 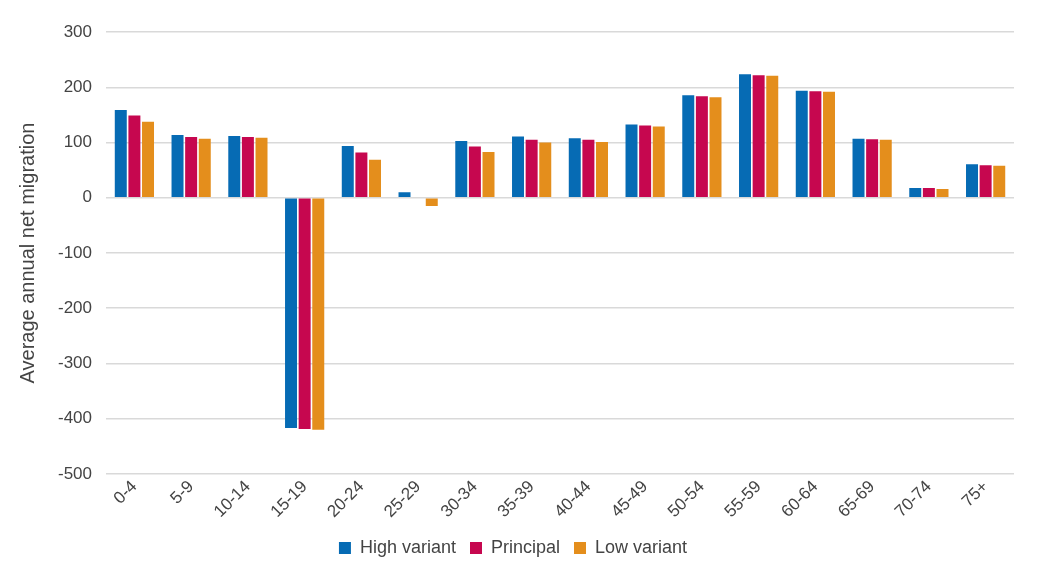 I want to click on y-tick-label: 300, so click(x=78, y=31).